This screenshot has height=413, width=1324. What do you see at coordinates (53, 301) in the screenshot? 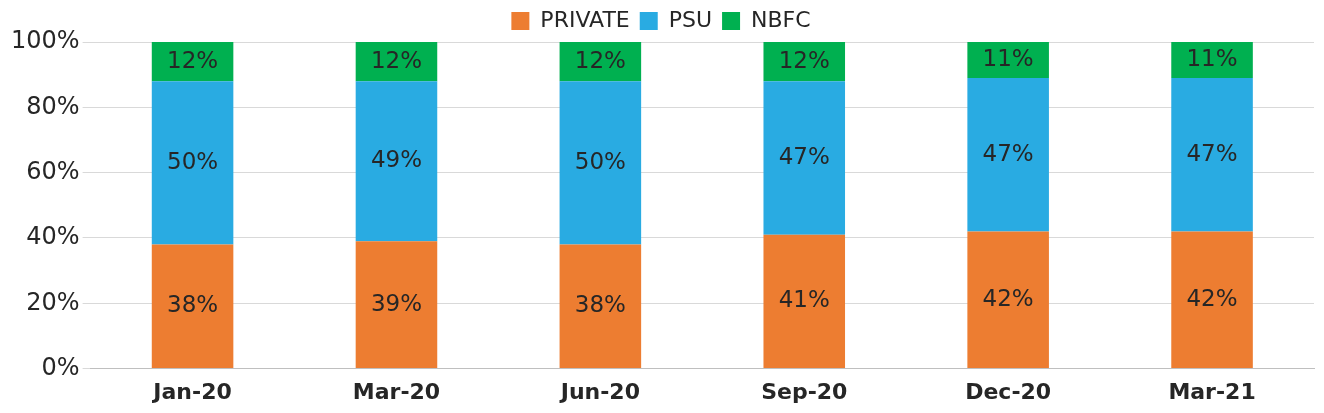
I see `y-tick-label: 20%` at bounding box center [53, 301].